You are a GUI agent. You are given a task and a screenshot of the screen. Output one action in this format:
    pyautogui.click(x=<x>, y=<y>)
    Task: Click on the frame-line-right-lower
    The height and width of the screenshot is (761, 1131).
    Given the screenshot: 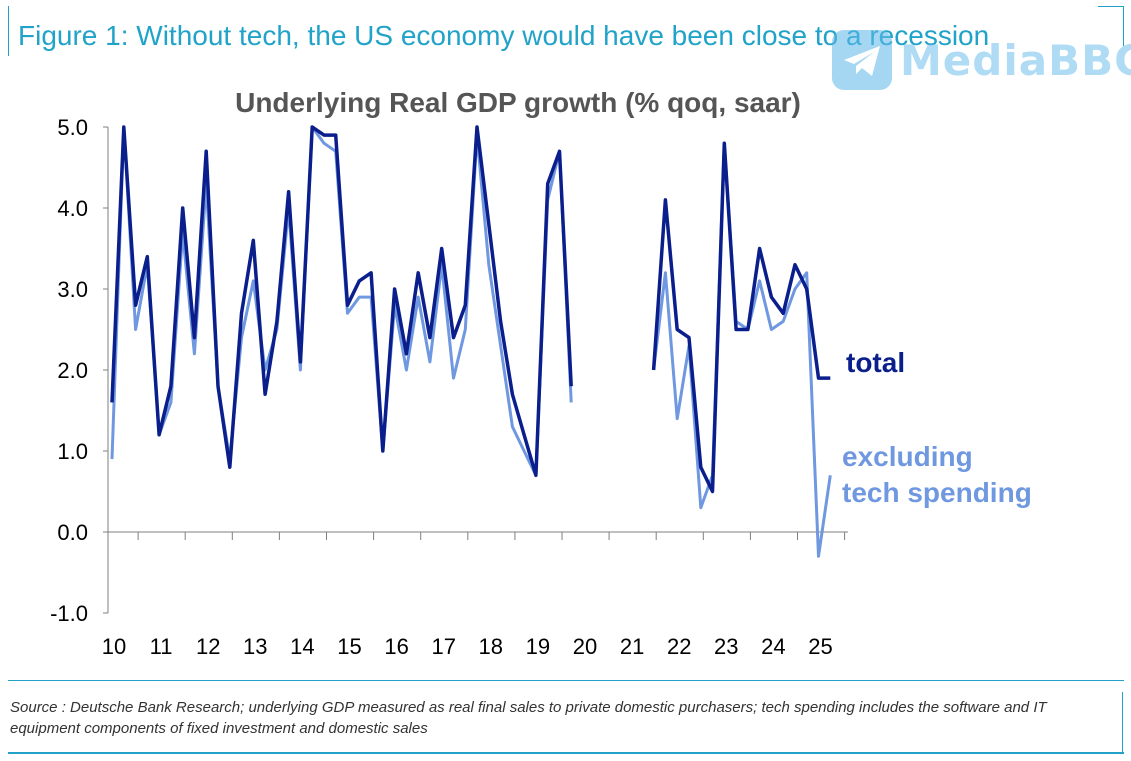 What is the action you would take?
    pyautogui.click(x=1122, y=722)
    